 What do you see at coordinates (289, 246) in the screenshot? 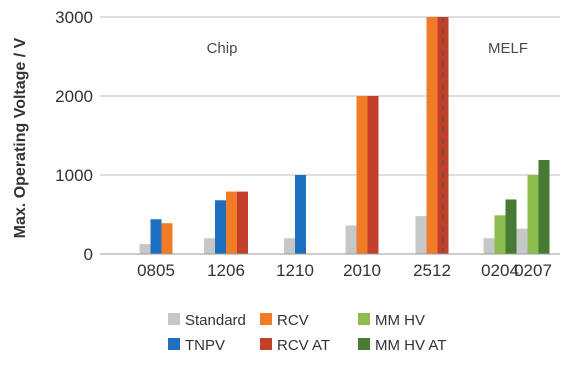
I see `bar-1210-standard` at bounding box center [289, 246].